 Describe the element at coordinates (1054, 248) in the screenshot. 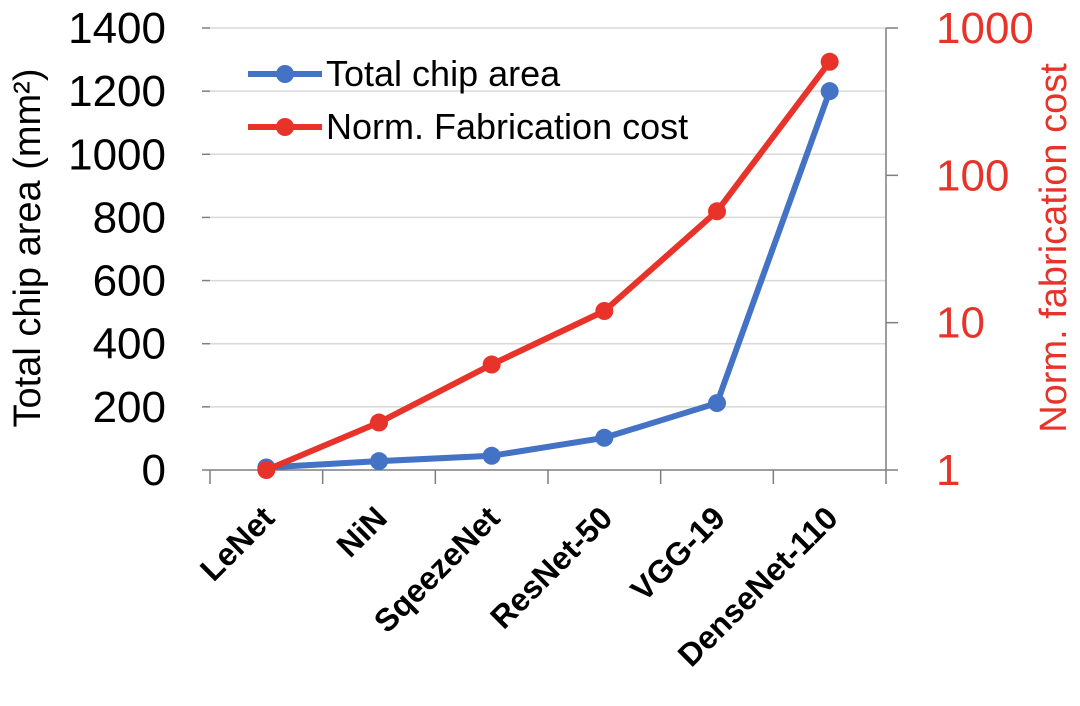

I see `right-axis-title: Norm. fabrication cost` at that location.